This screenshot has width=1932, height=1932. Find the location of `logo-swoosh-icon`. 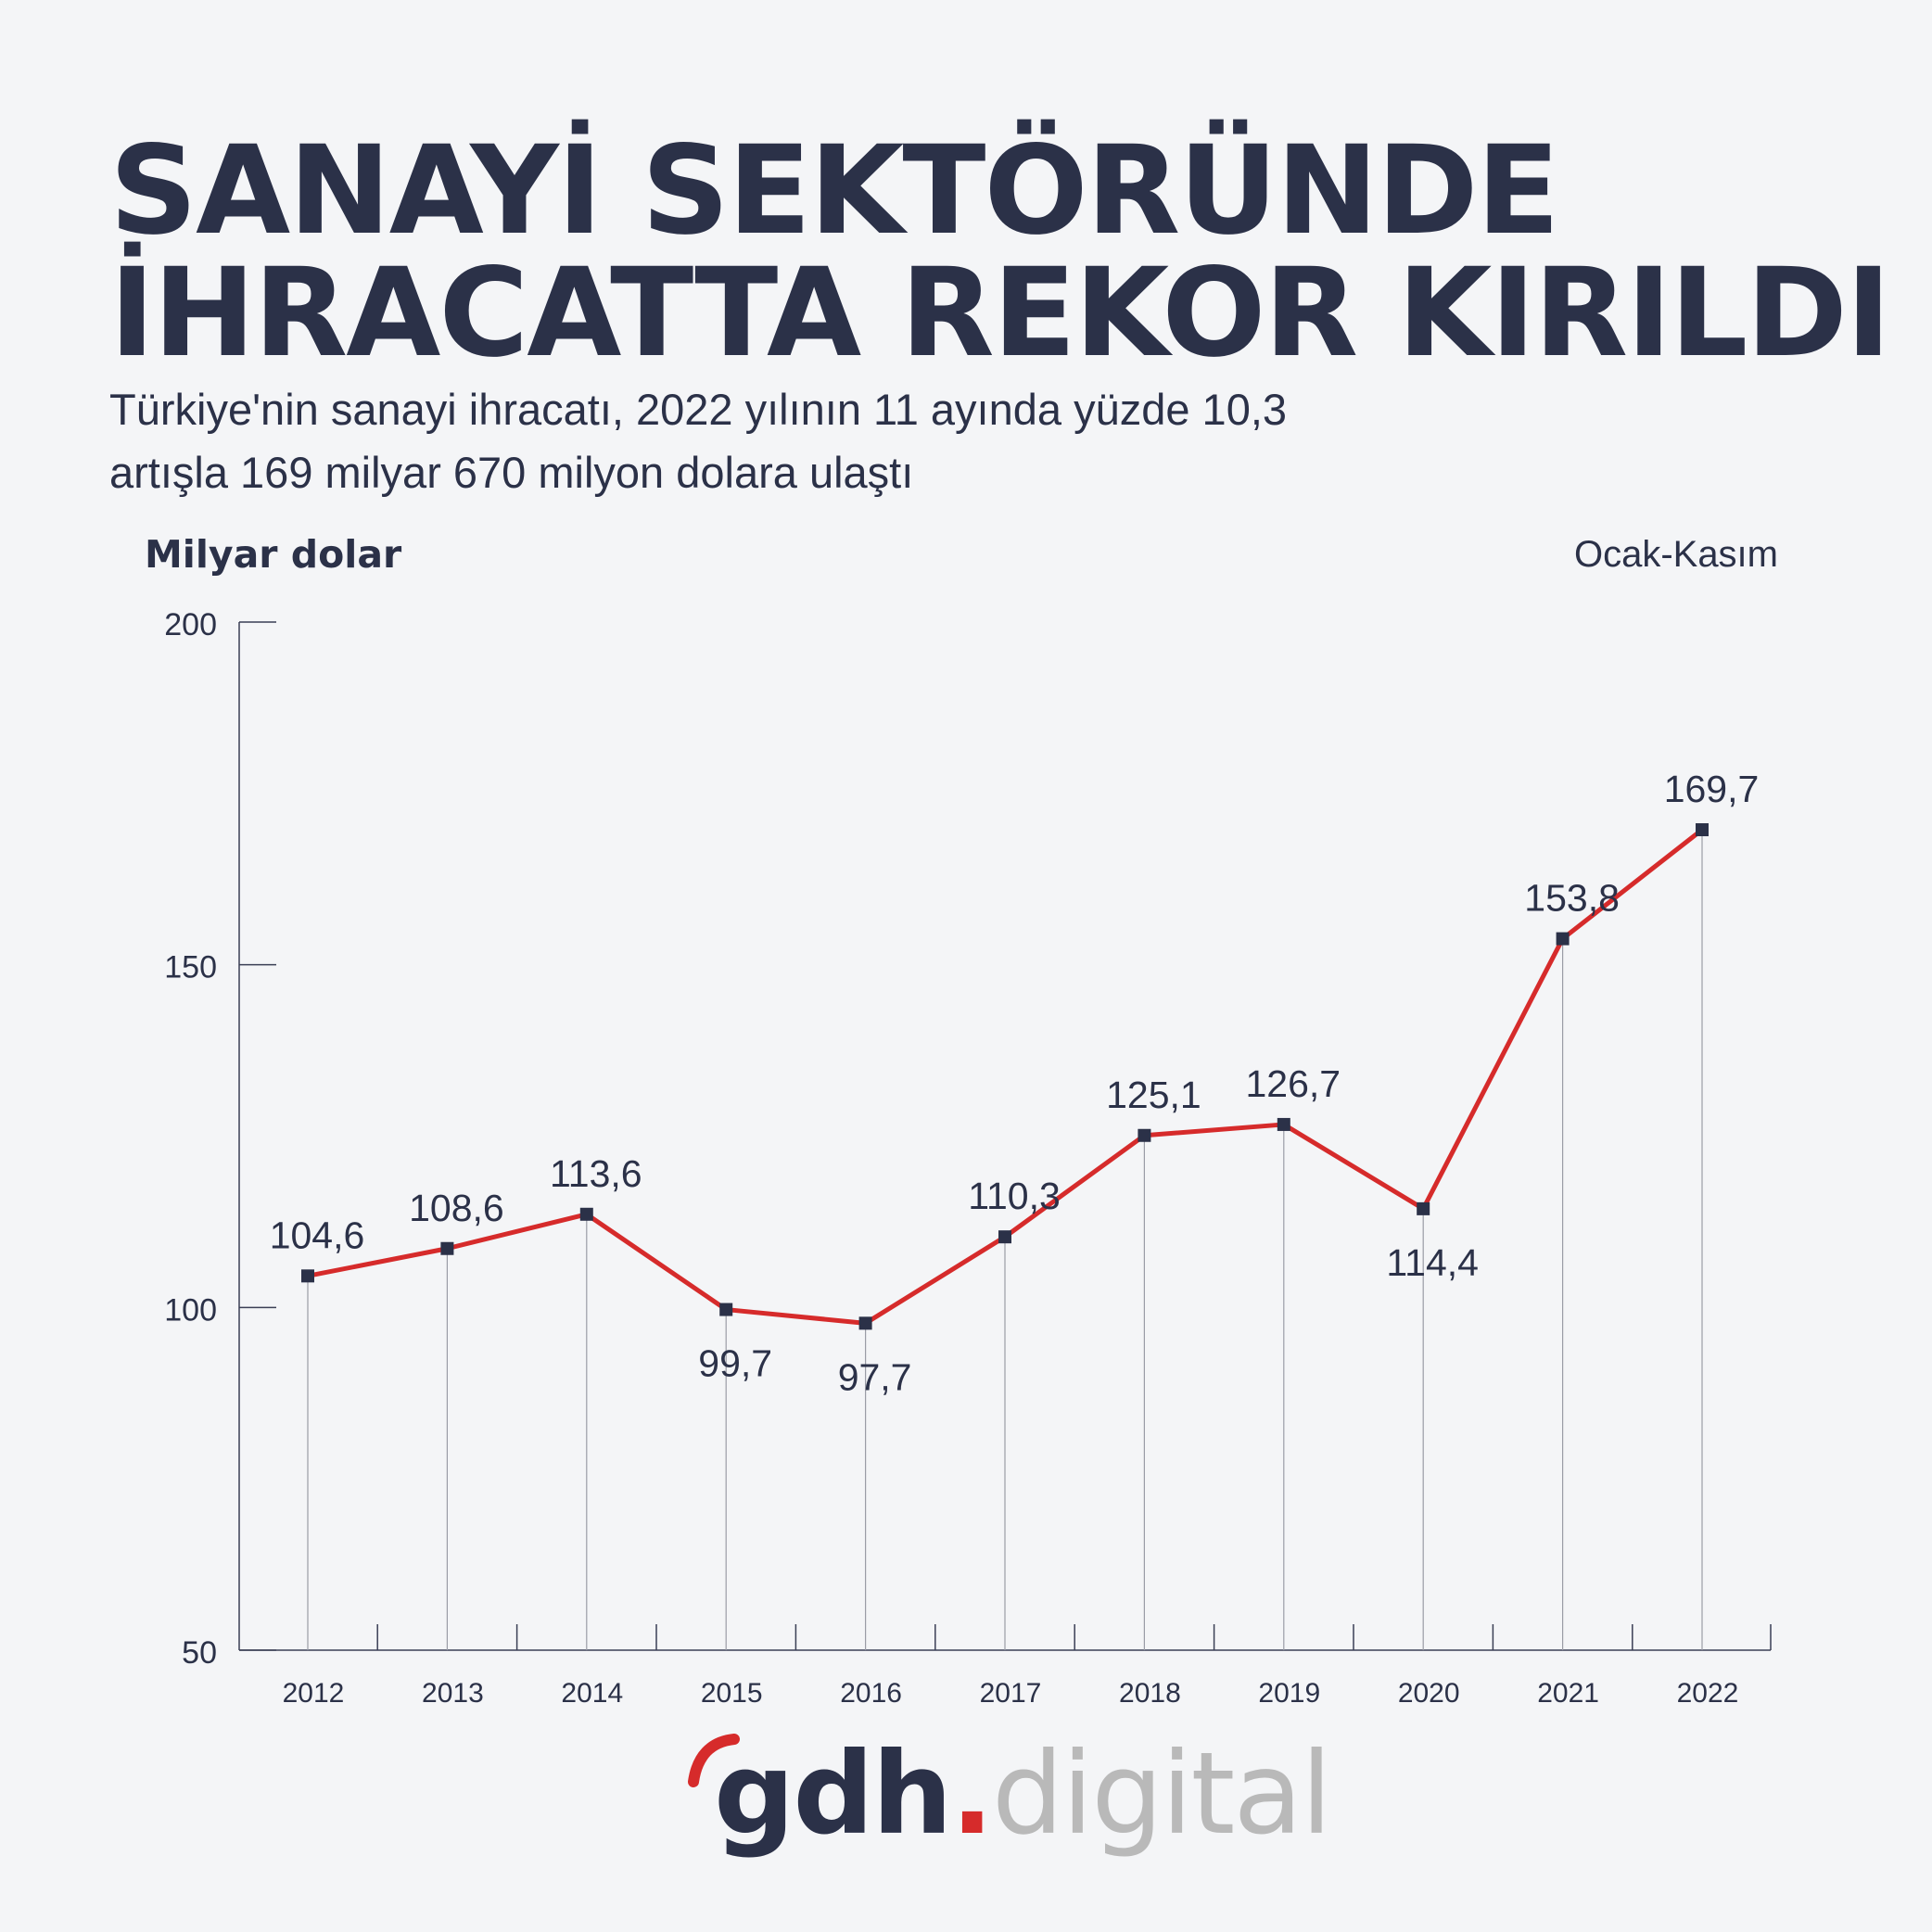

logo-swoosh-icon is located at coordinates (714, 1760).